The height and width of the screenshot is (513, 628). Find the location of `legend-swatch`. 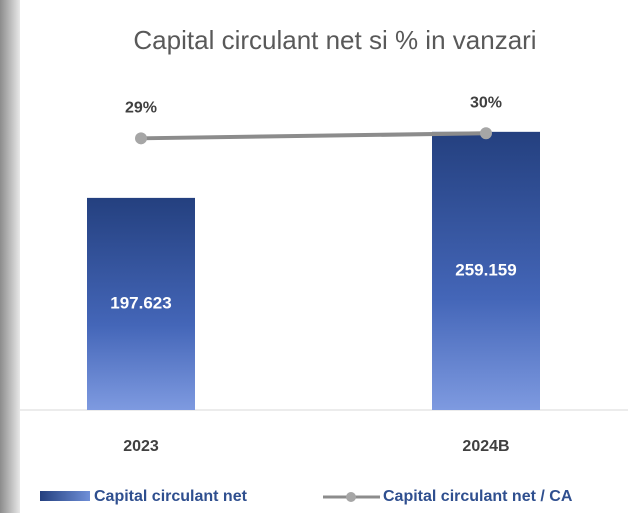

legend-swatch is located at coordinates (65, 496).